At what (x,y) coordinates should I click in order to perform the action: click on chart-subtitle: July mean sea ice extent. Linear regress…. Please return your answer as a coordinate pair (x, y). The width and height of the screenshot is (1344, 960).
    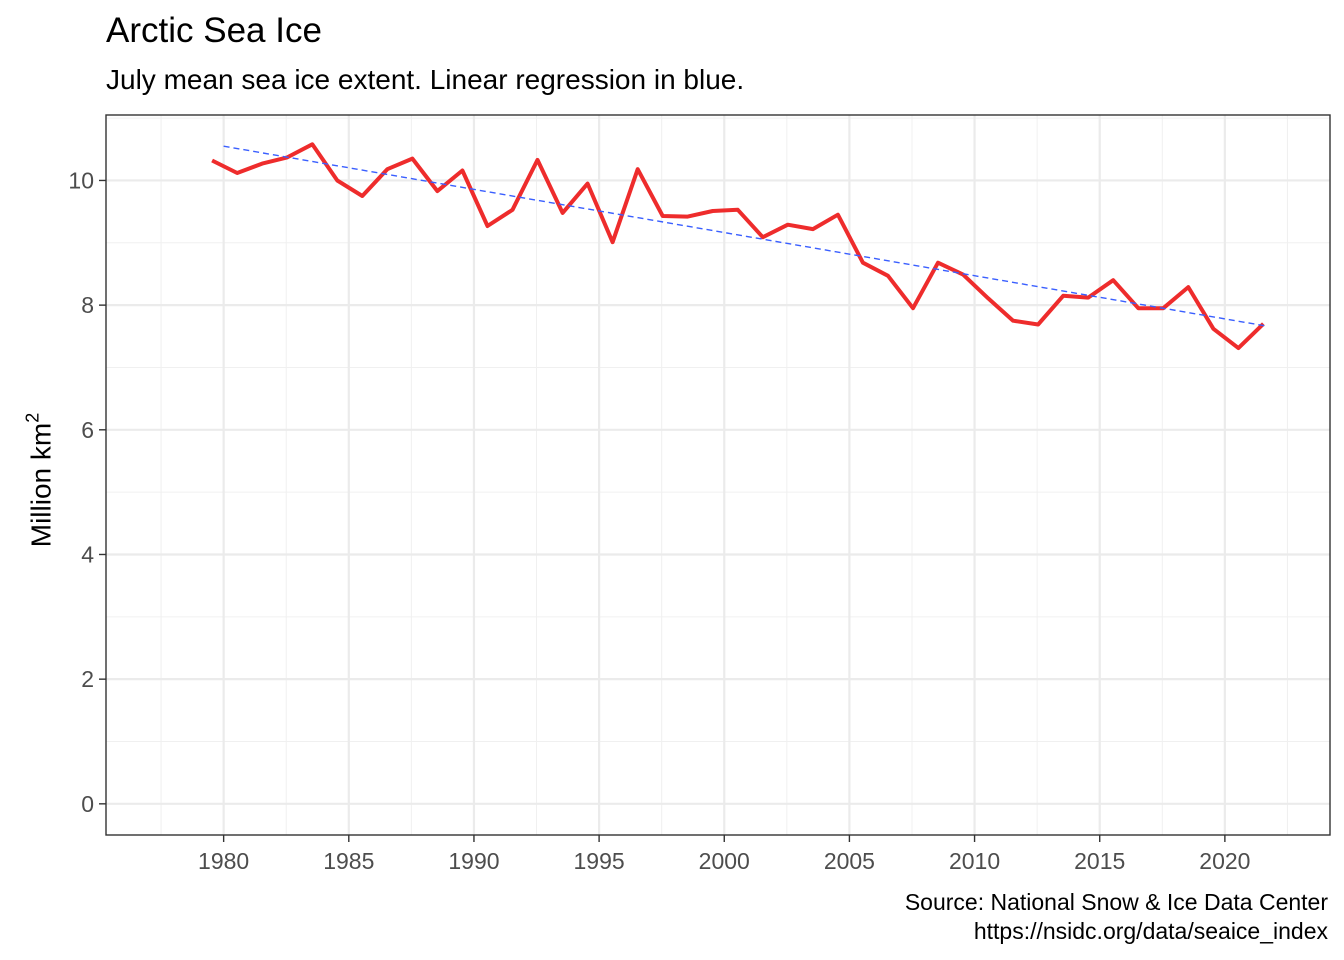
    Looking at the image, I should click on (425, 79).